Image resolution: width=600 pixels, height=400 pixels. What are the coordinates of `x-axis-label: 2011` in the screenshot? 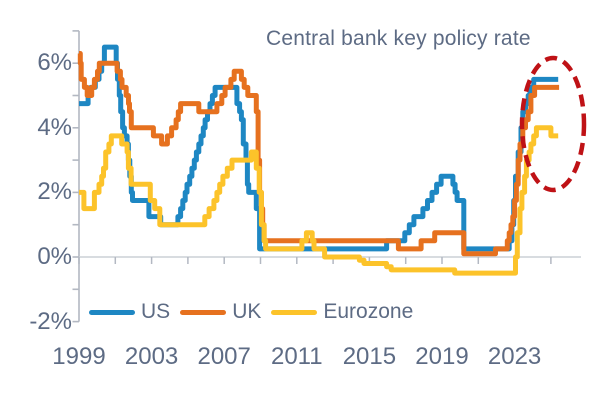 It's located at (296, 356).